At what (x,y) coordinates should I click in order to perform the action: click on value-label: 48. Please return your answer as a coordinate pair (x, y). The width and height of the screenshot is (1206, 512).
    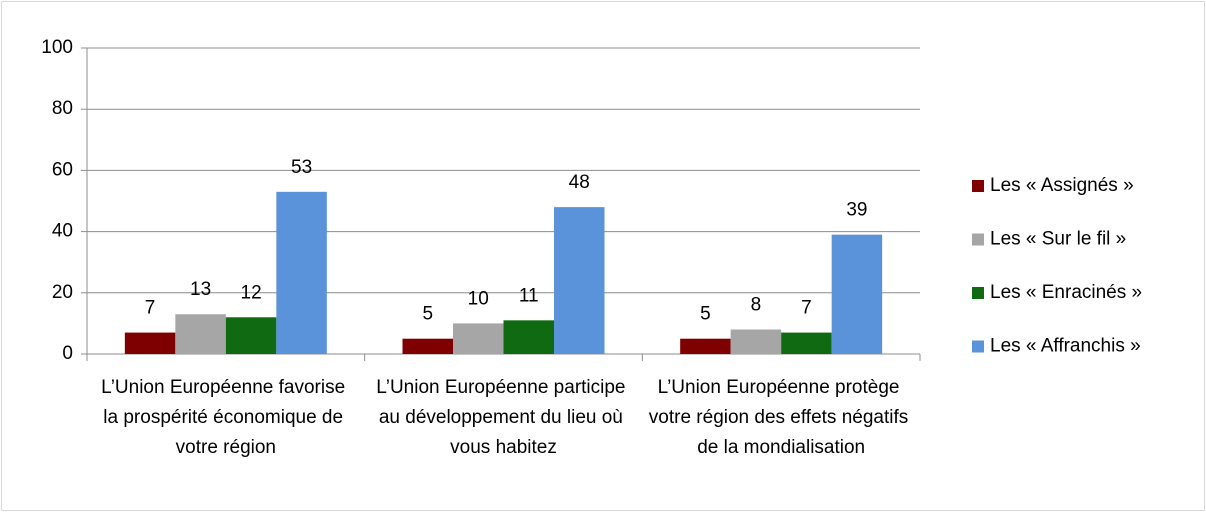
    Looking at the image, I should click on (579, 182).